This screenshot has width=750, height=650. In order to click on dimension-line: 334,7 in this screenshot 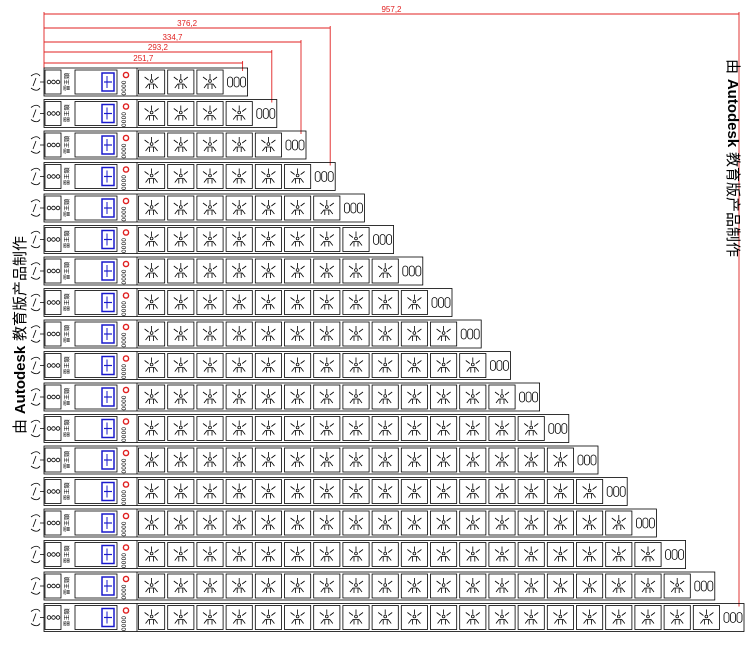, I will do `click(173, 83)`.